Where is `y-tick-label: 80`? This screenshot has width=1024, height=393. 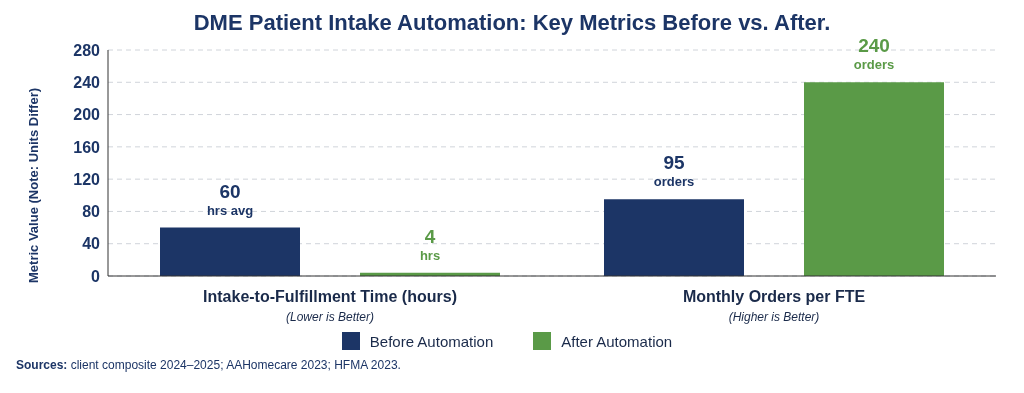 y-tick-label: 80 is located at coordinates (91, 212).